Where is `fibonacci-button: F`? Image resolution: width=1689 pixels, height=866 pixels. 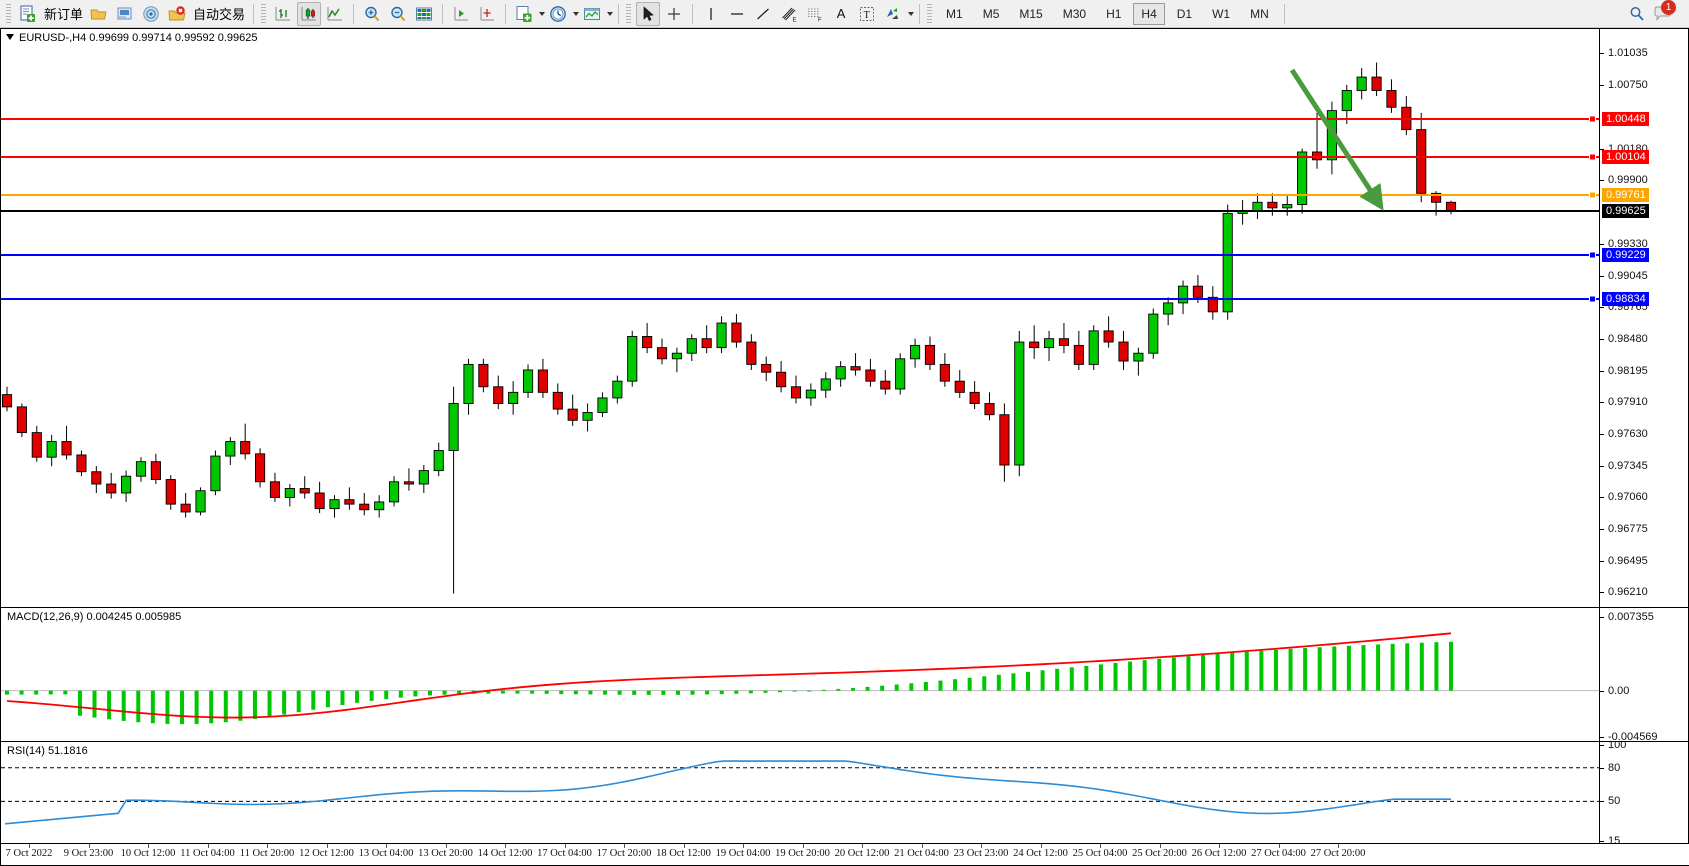 fibonacci-button: F is located at coordinates (815, 14).